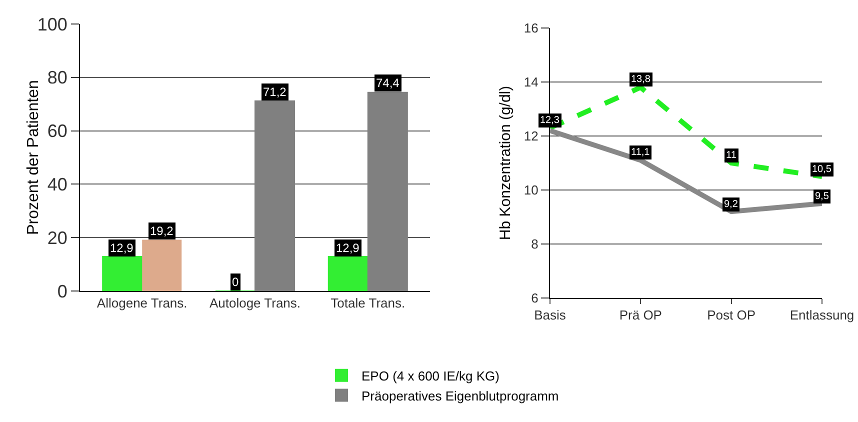 Image resolution: width=858 pixels, height=422 pixels. Describe the element at coordinates (531, 82) in the screenshot. I see `y-tick-label: 14` at that location.